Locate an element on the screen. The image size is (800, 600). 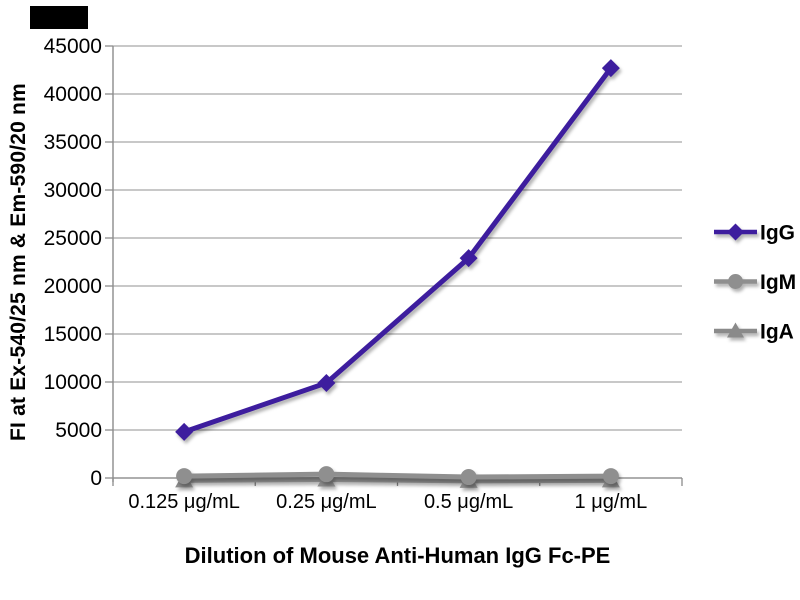
triangle-marker-icon is located at coordinates (735, 330).